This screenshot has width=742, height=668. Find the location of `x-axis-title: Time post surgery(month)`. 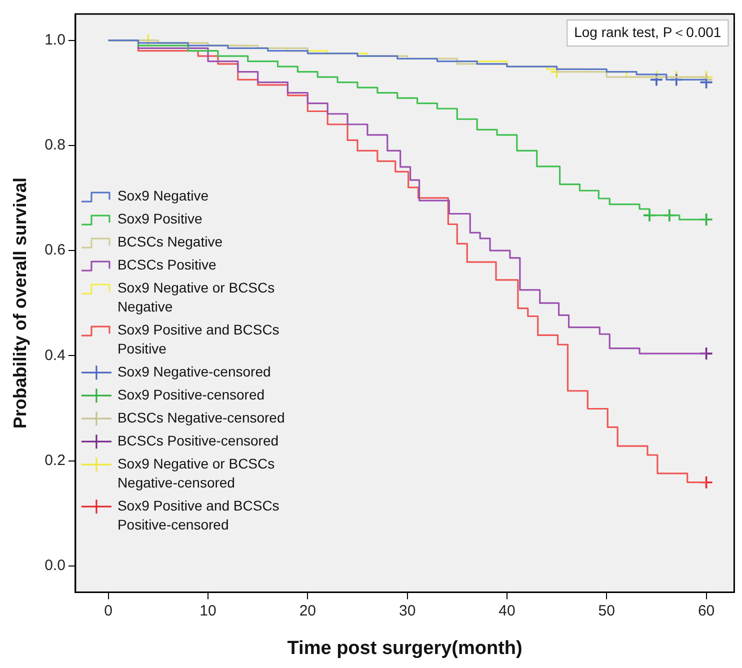

x-axis-title: Time post surgery(month) is located at coordinates (404, 648).